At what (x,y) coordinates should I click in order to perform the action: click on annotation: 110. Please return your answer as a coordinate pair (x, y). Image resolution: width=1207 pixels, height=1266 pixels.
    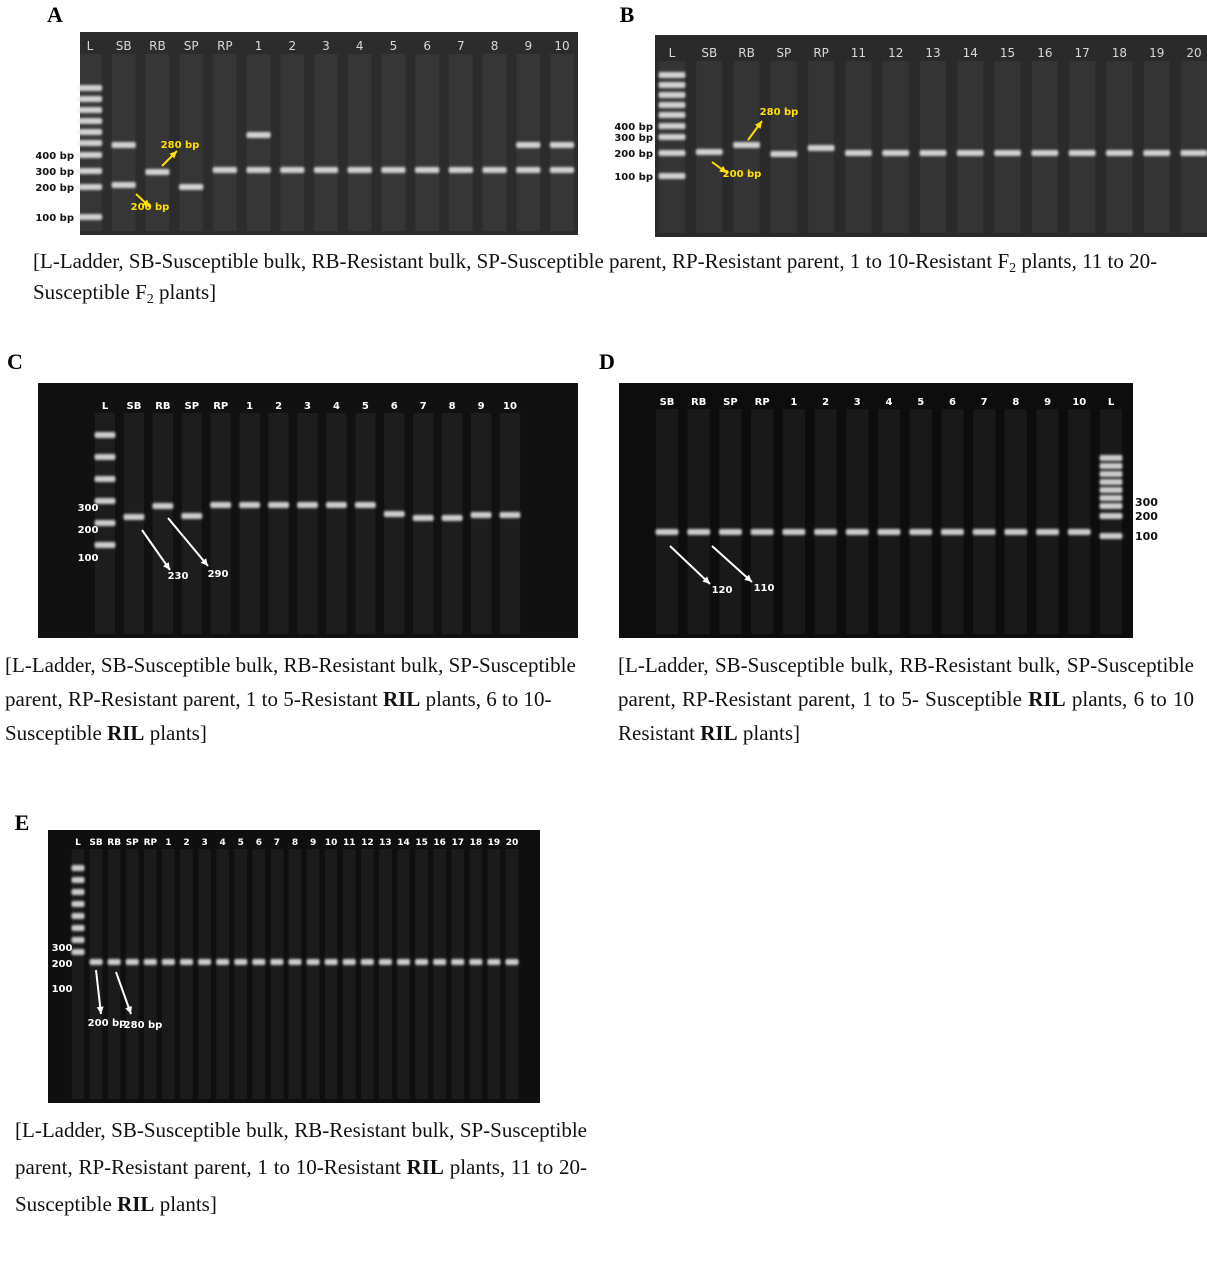
    Looking at the image, I should click on (764, 588).